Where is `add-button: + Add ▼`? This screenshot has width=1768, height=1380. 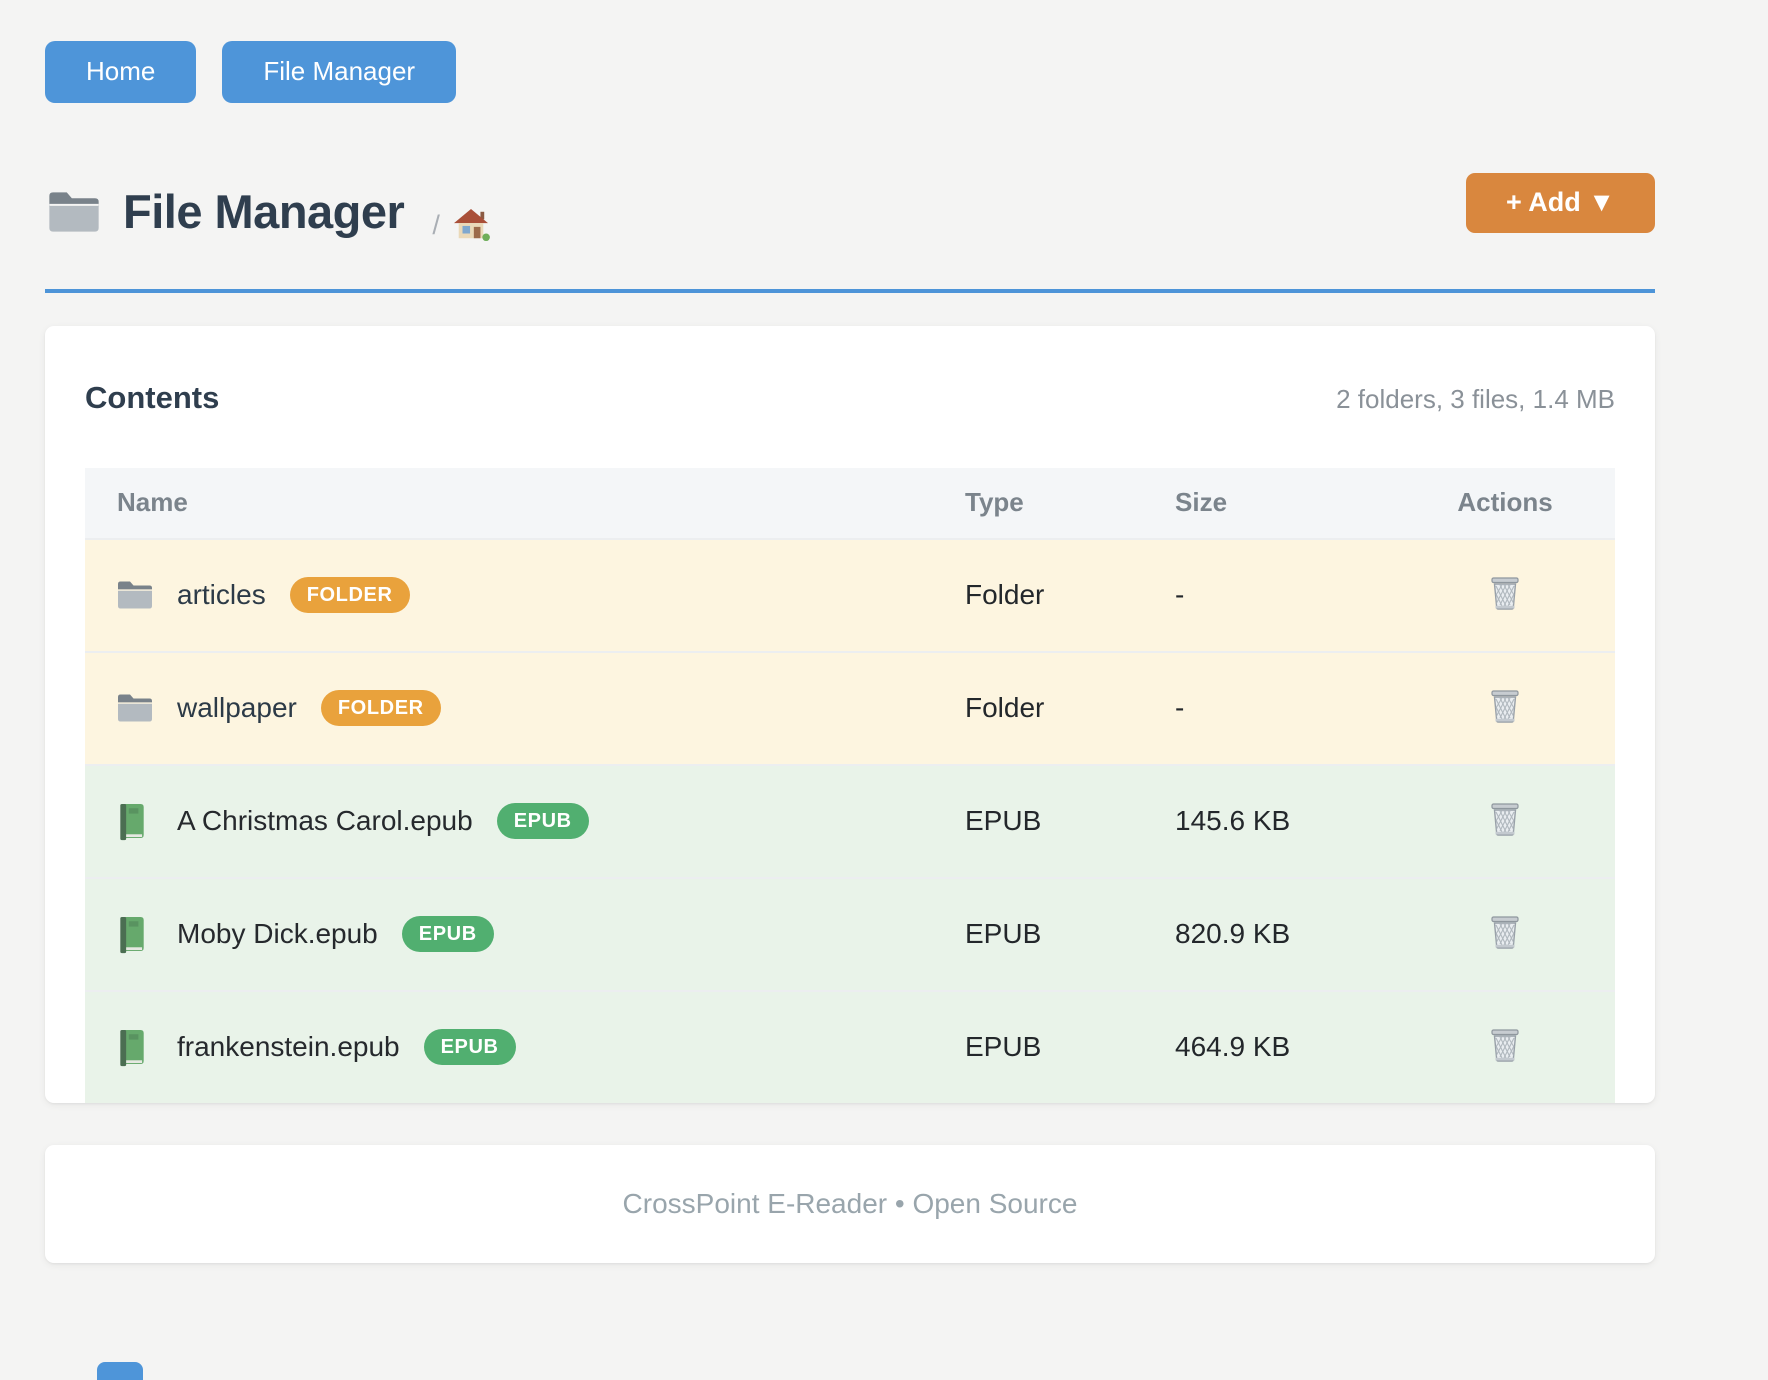
add-button: + Add ▼ is located at coordinates (1560, 202).